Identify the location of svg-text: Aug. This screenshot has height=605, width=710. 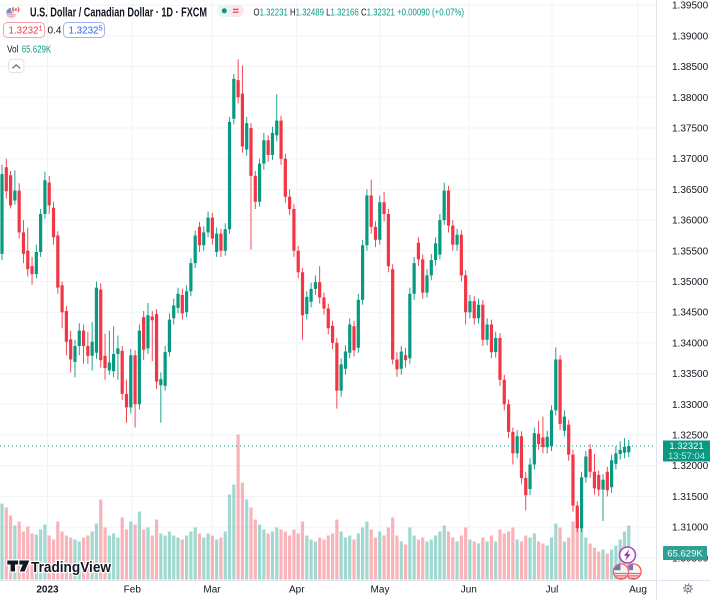
(638, 590).